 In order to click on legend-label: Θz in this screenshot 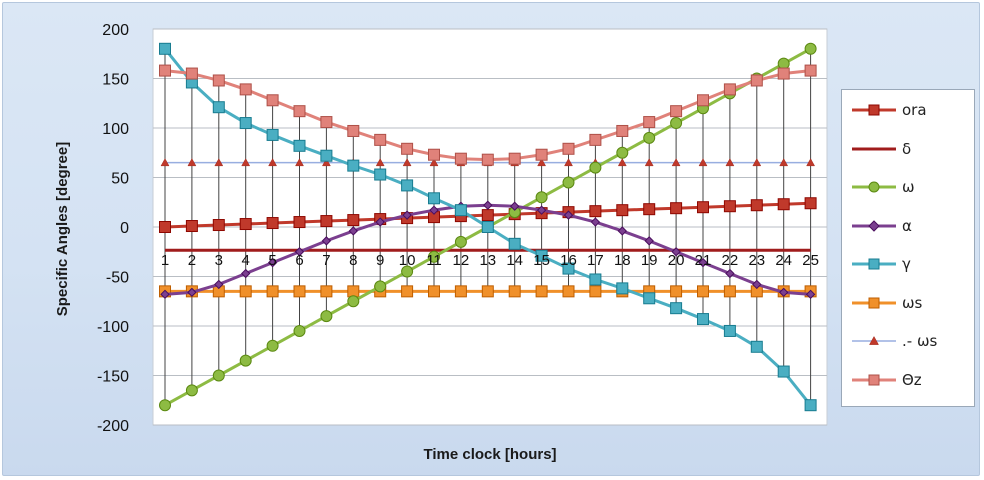, I will do `click(912, 379)`.